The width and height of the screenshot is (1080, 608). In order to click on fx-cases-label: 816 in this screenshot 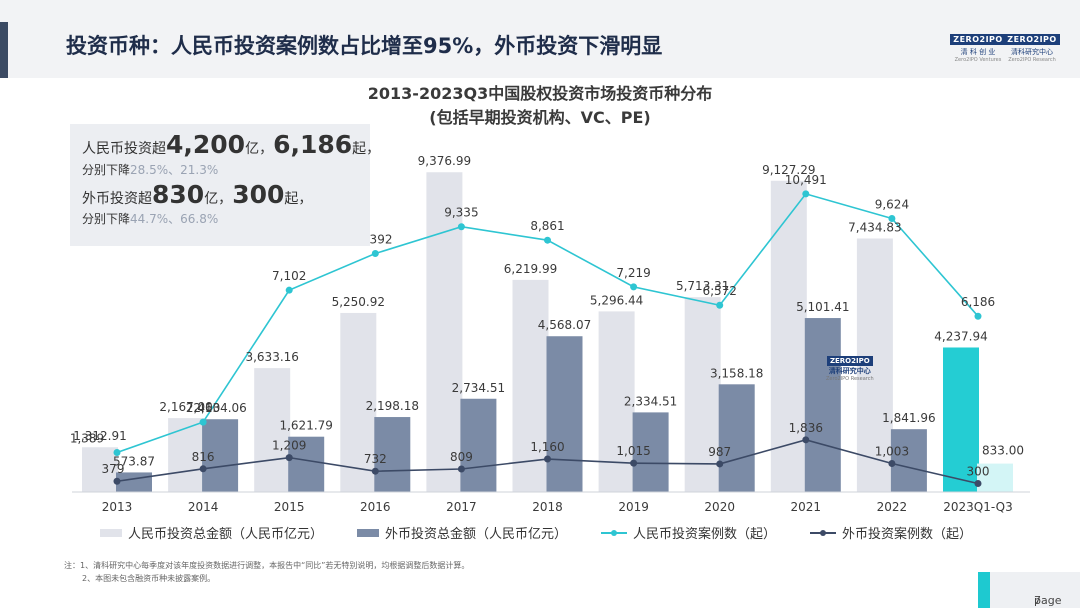, I will do `click(203, 457)`.